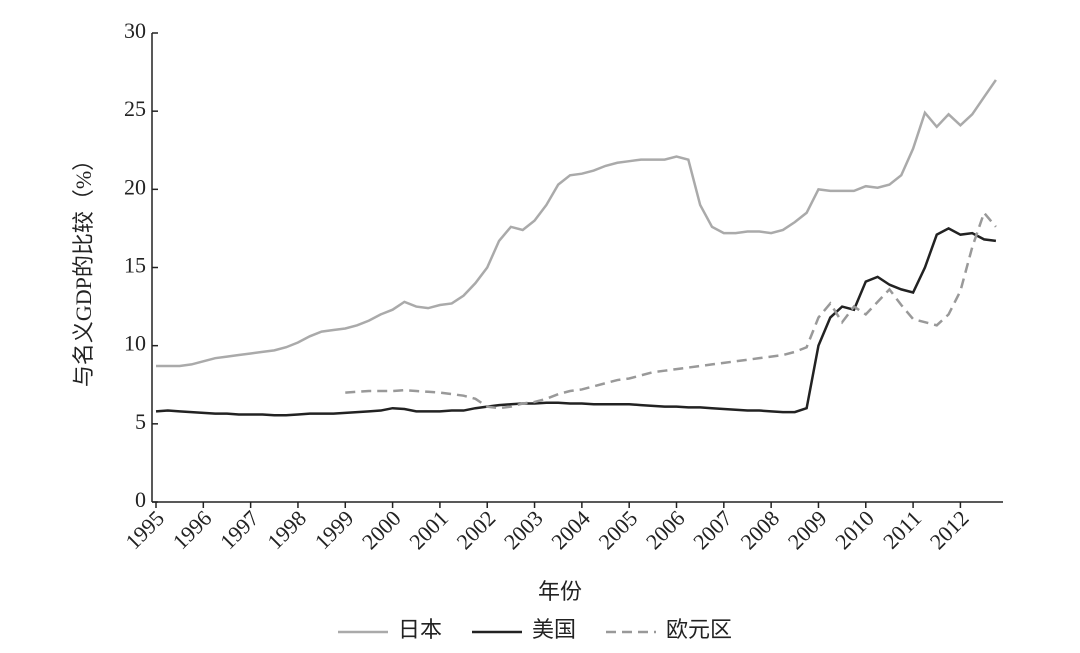 This screenshot has height=653, width=1080. I want to click on x-tick-label: 2010, so click(854, 529).